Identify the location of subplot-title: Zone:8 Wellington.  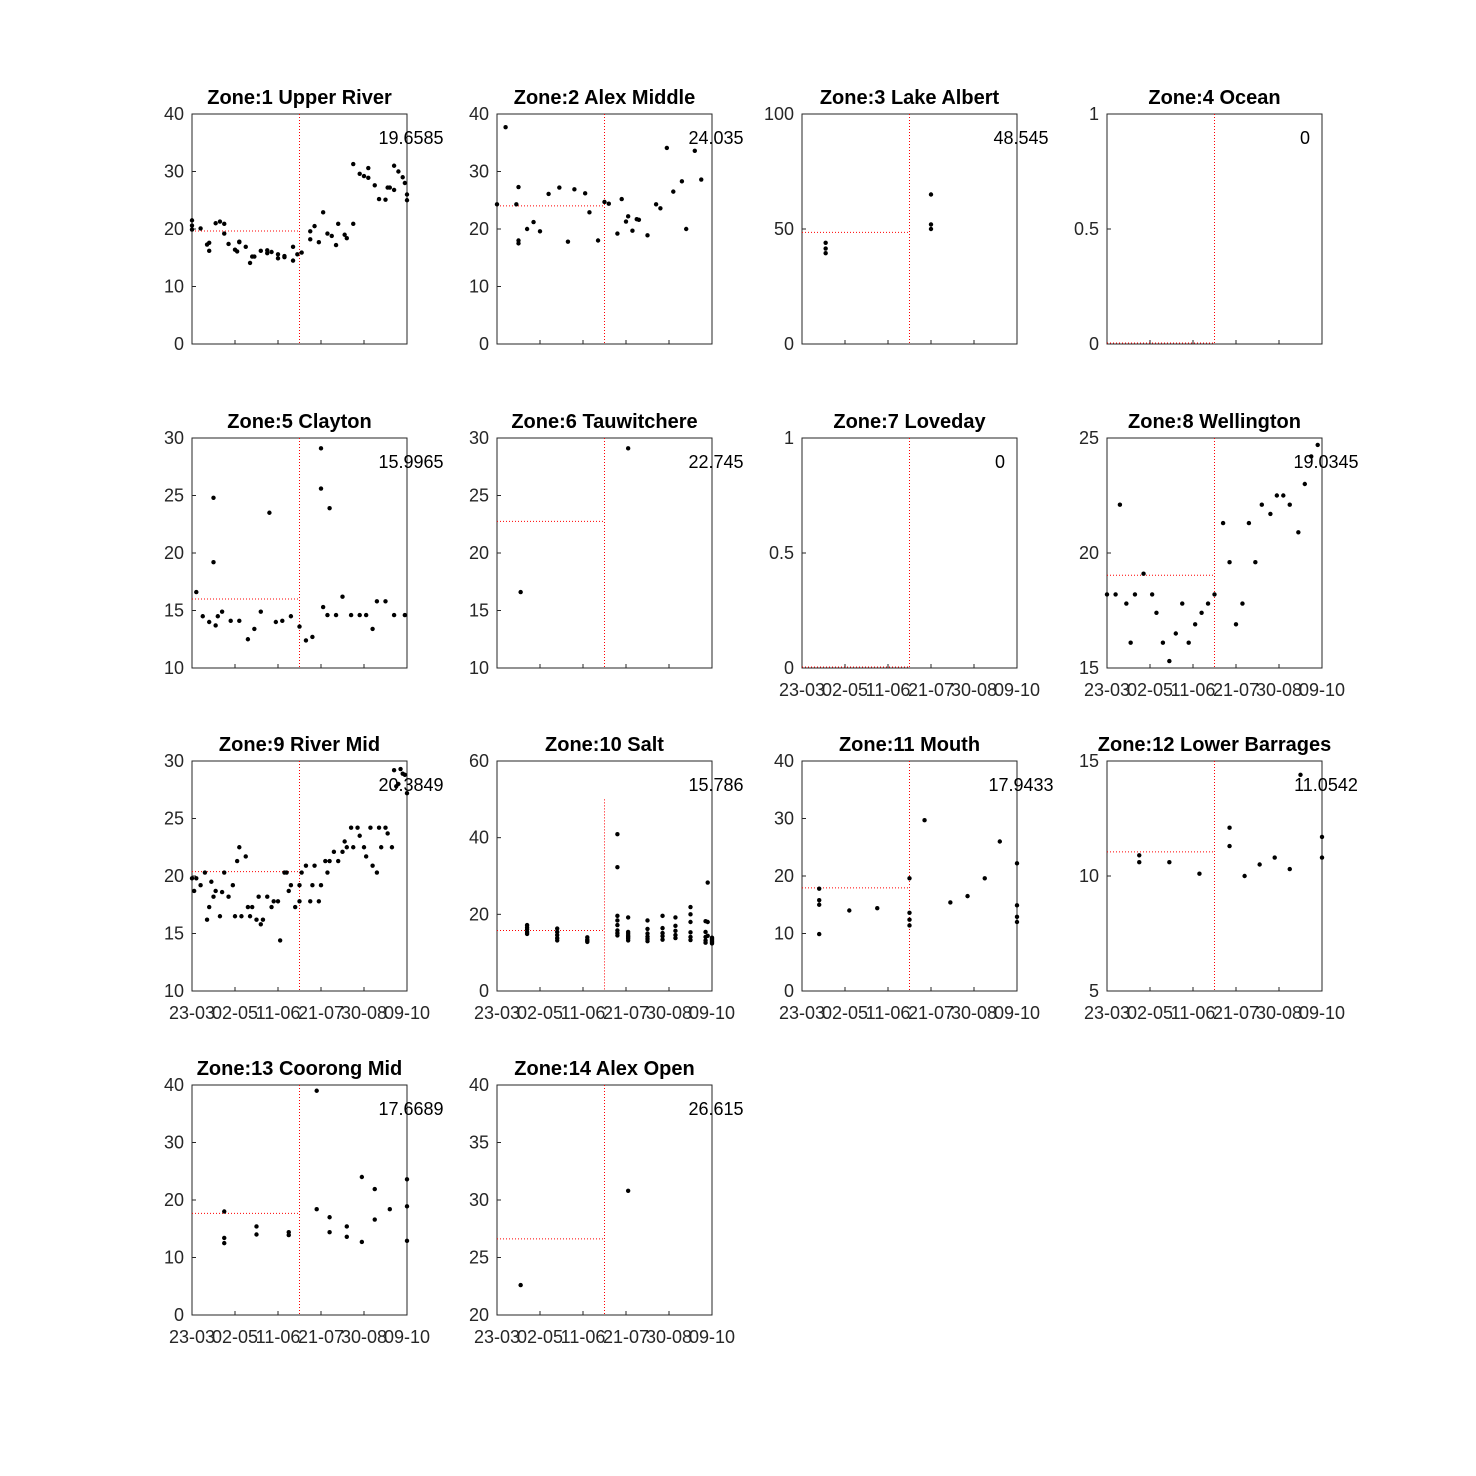
(1214, 422).